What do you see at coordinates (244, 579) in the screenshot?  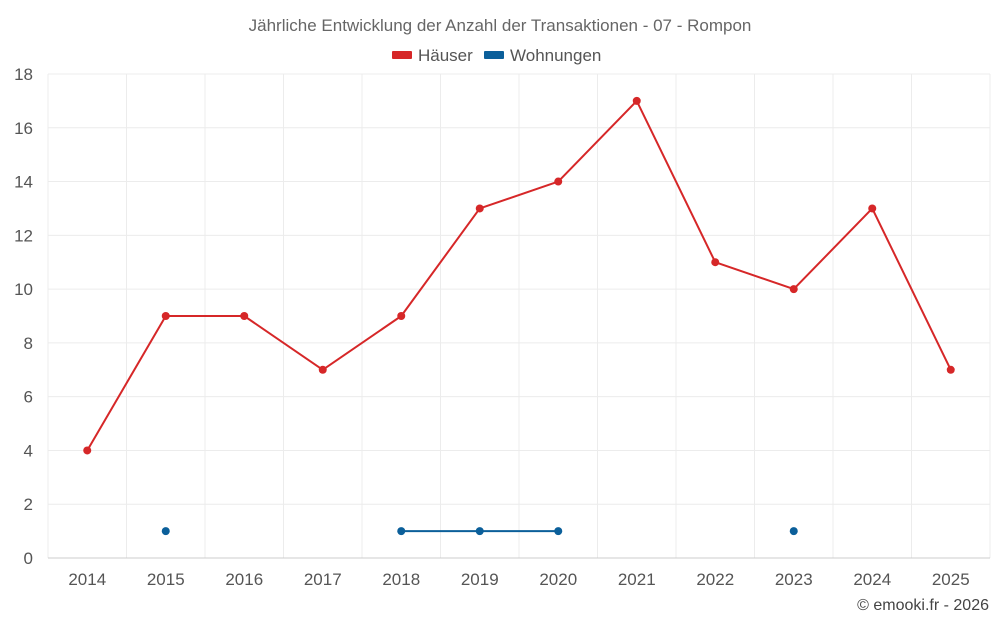 I see `x-tick-label: 2016` at bounding box center [244, 579].